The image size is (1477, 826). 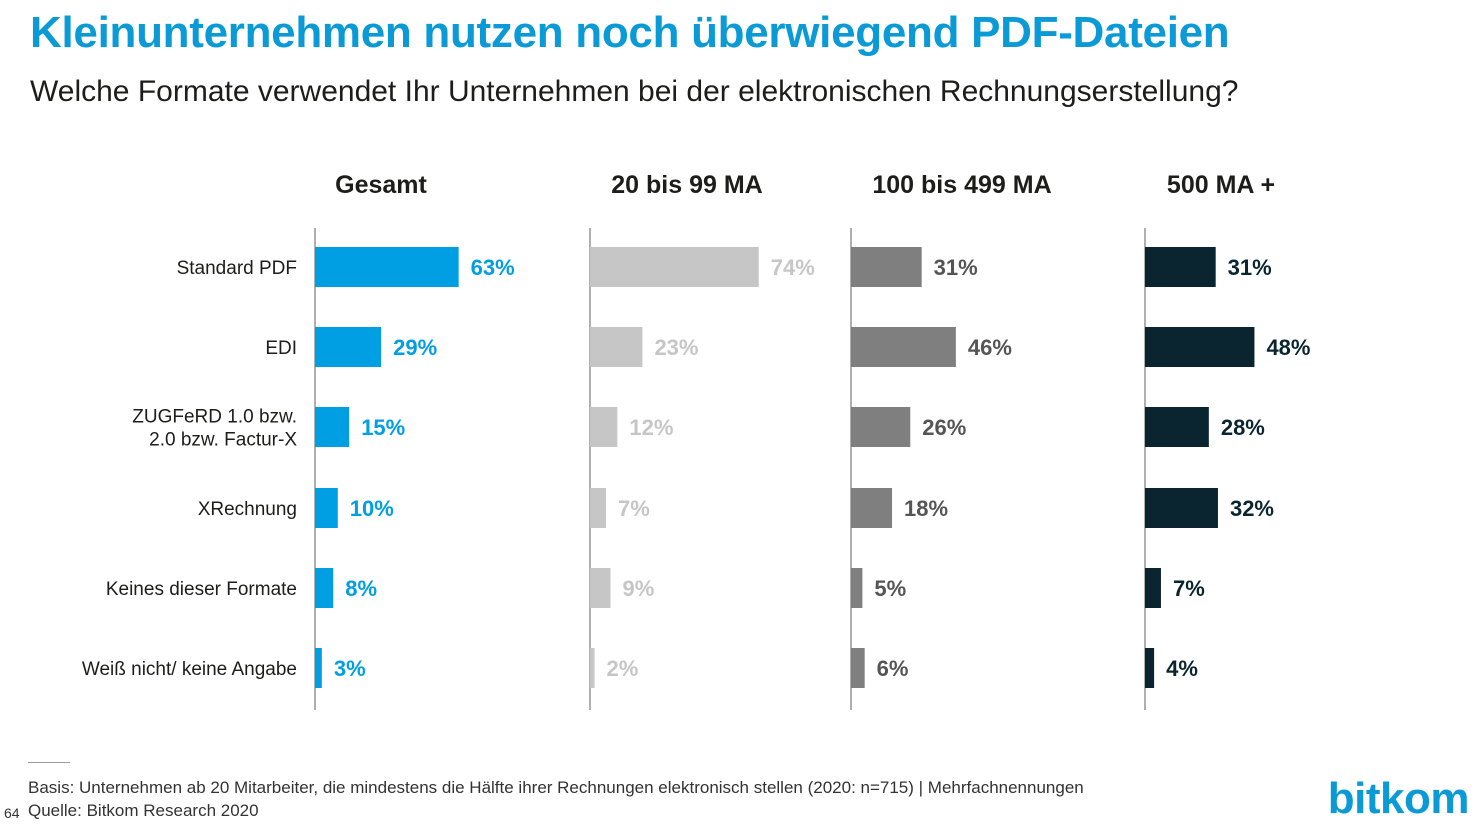 I want to click on data-label: 28%, so click(x=1243, y=427).